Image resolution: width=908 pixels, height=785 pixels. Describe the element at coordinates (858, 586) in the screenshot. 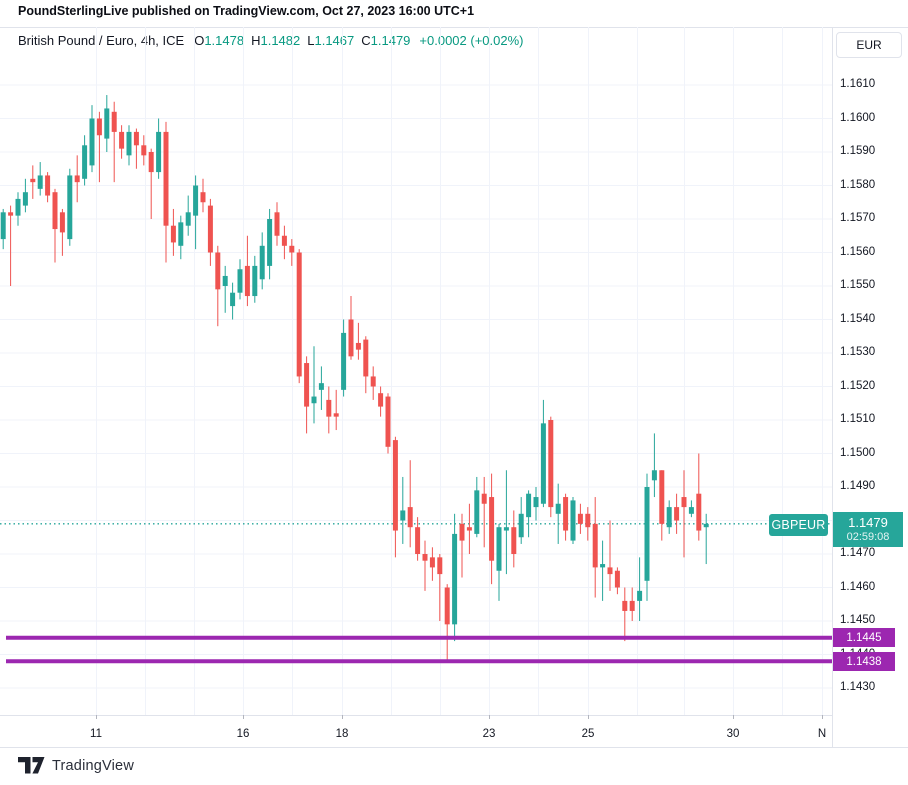

I see `price-tick-label: 1.1460` at that location.